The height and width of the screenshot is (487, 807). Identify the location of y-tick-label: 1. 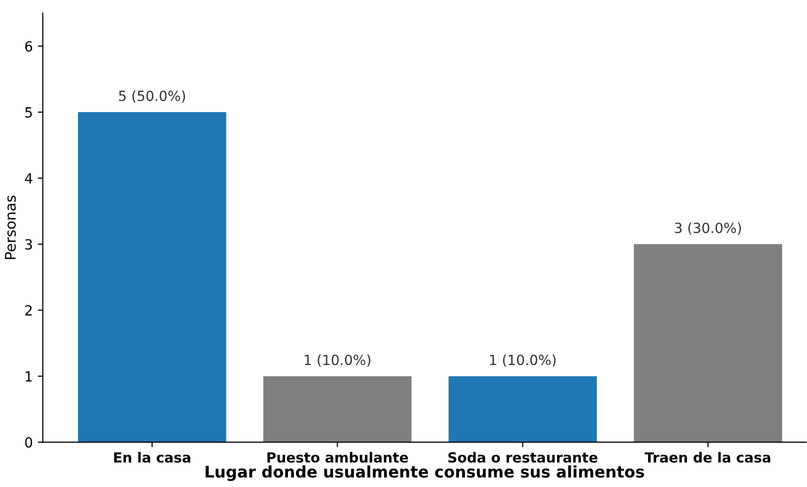
(29, 376).